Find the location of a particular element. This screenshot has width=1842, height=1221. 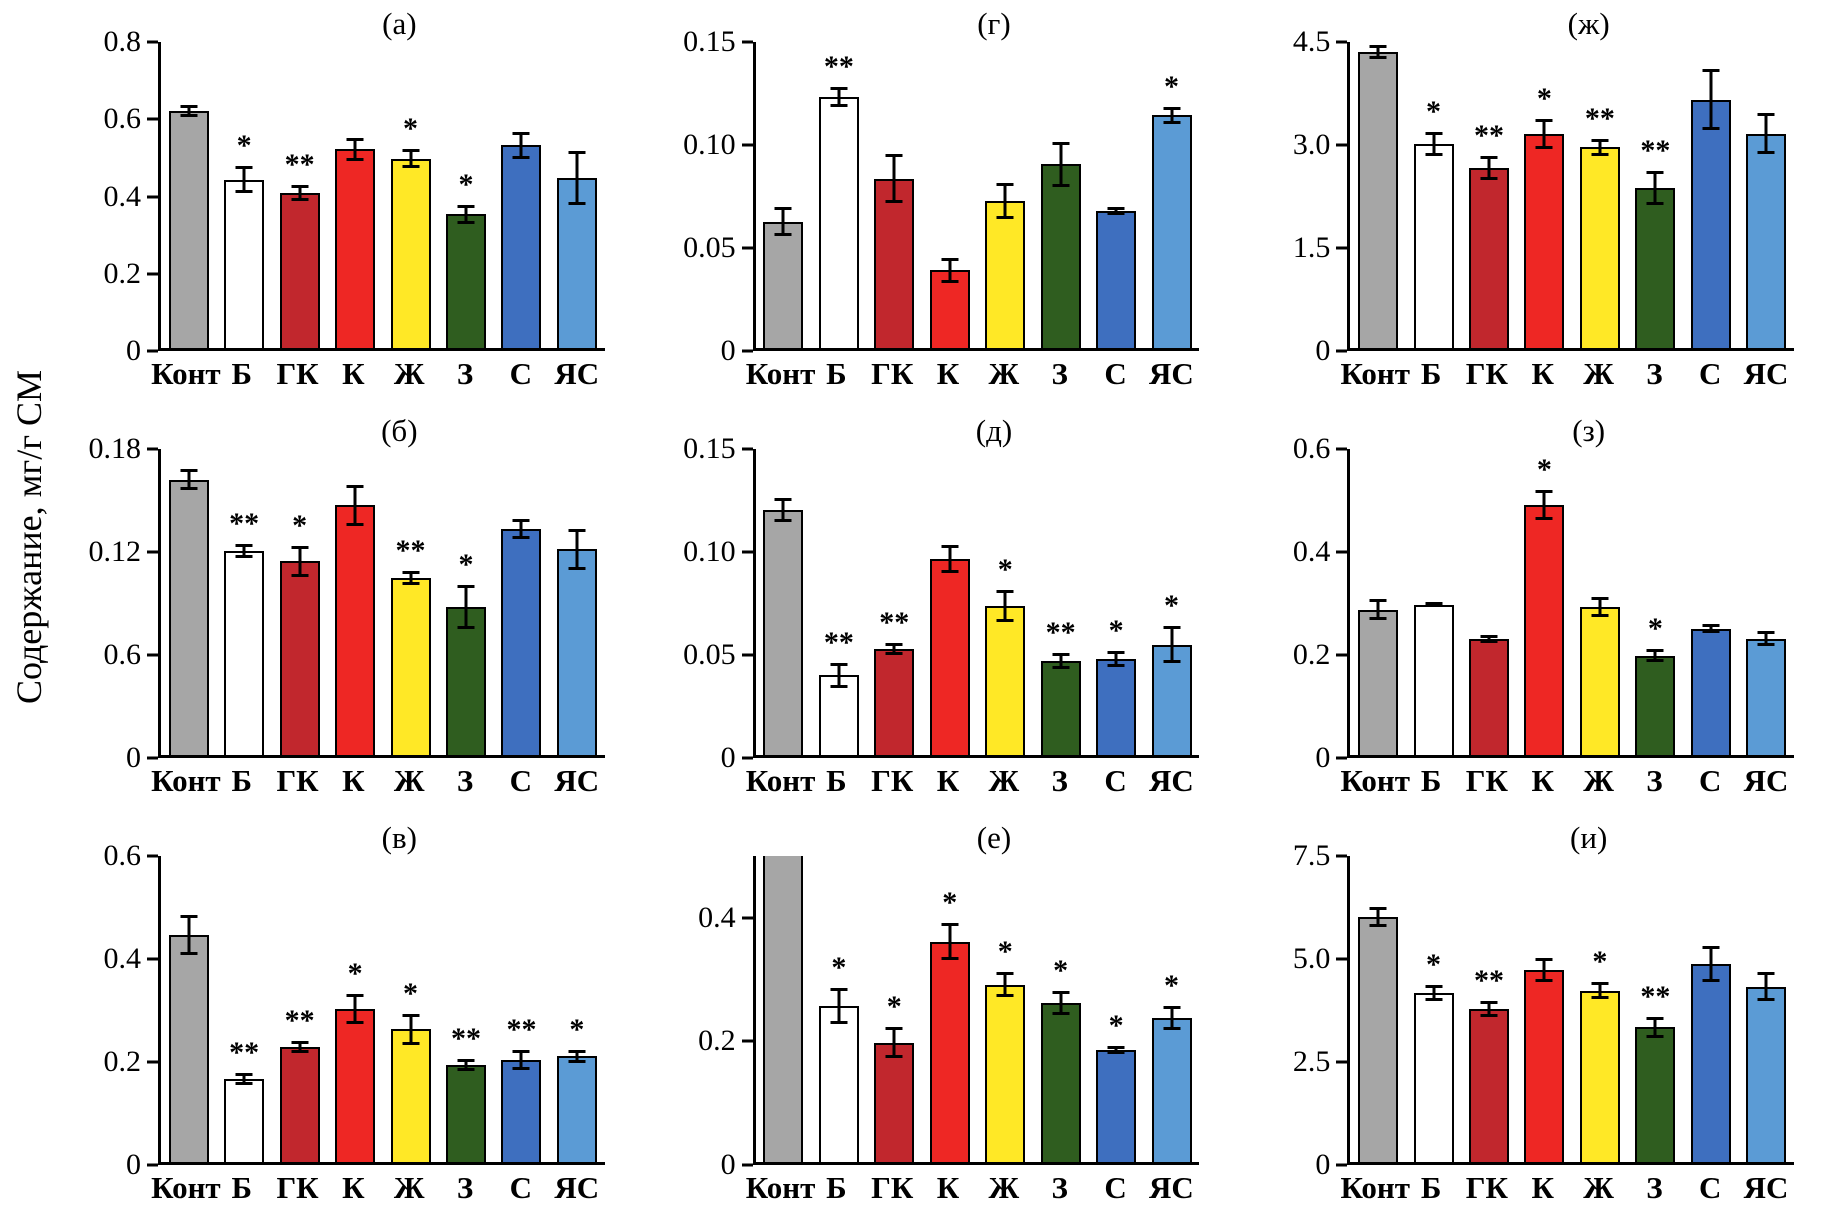

x-tick-label: З is located at coordinates (465, 780).